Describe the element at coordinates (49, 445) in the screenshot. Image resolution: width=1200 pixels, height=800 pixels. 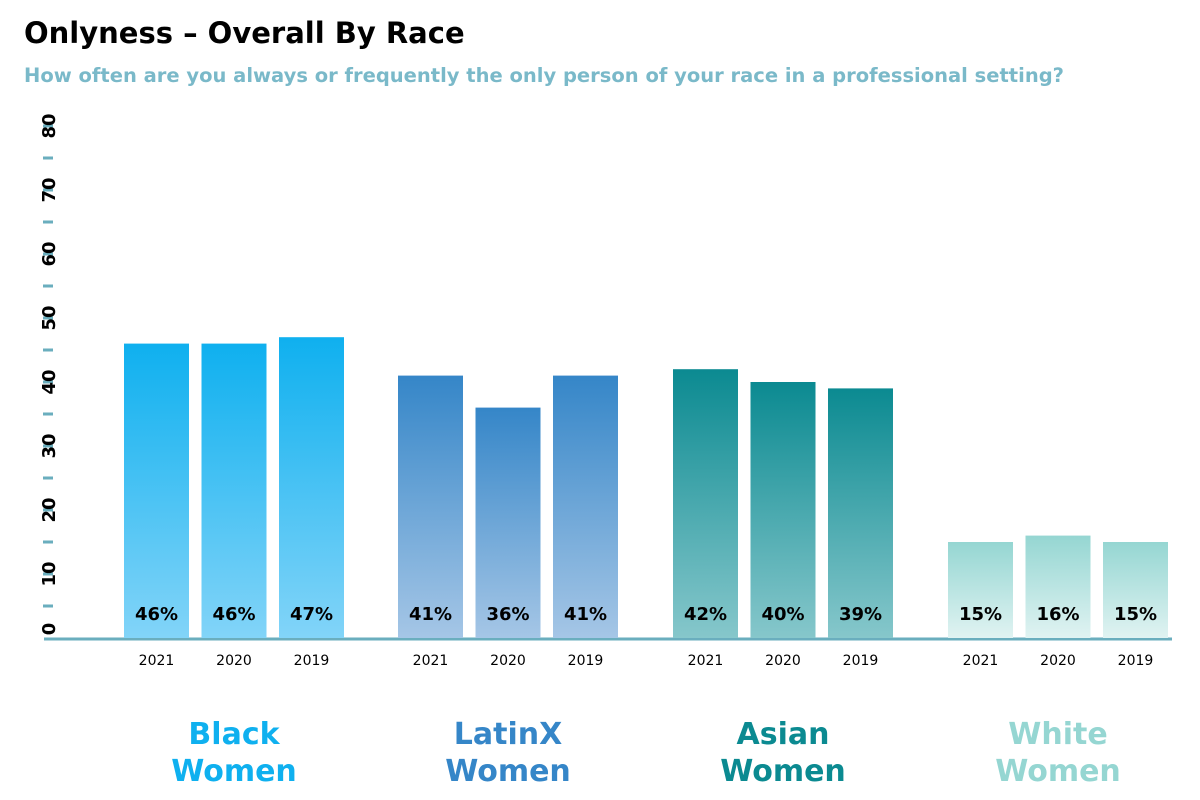
I see `y-tick-label: 30` at that location.